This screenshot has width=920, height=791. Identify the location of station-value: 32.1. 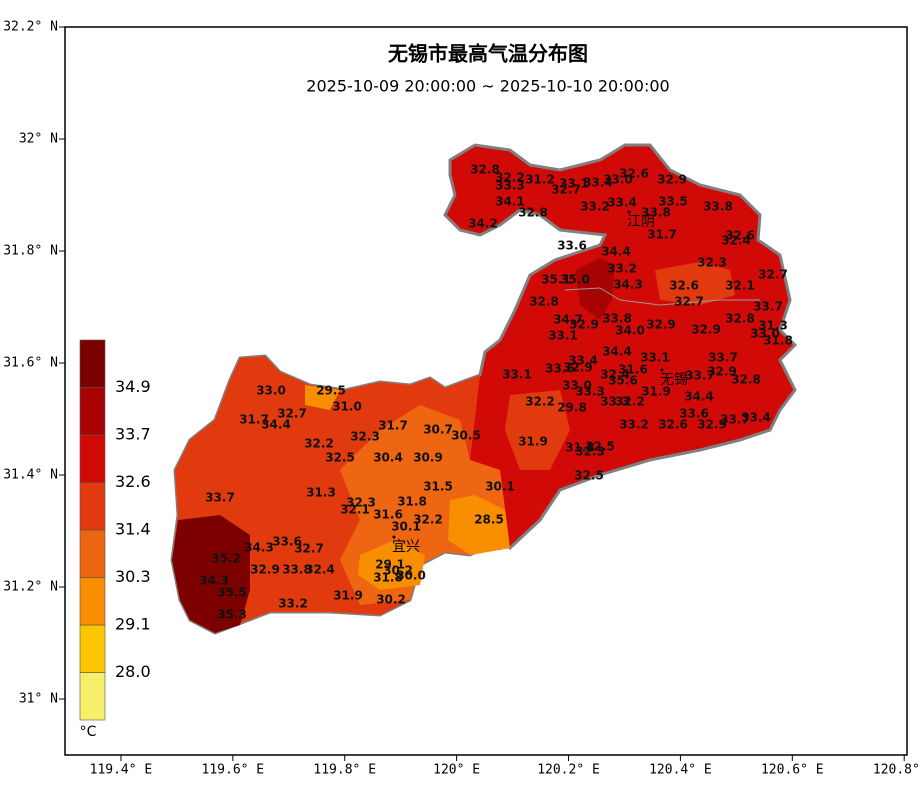
(355, 510).